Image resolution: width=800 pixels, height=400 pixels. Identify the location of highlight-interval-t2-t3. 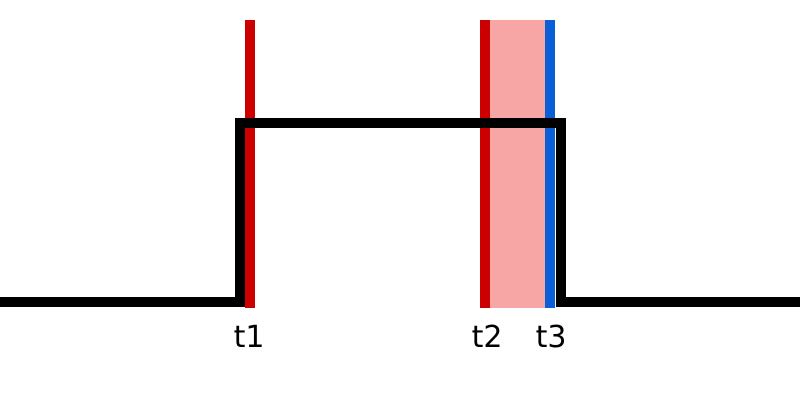
(518, 164).